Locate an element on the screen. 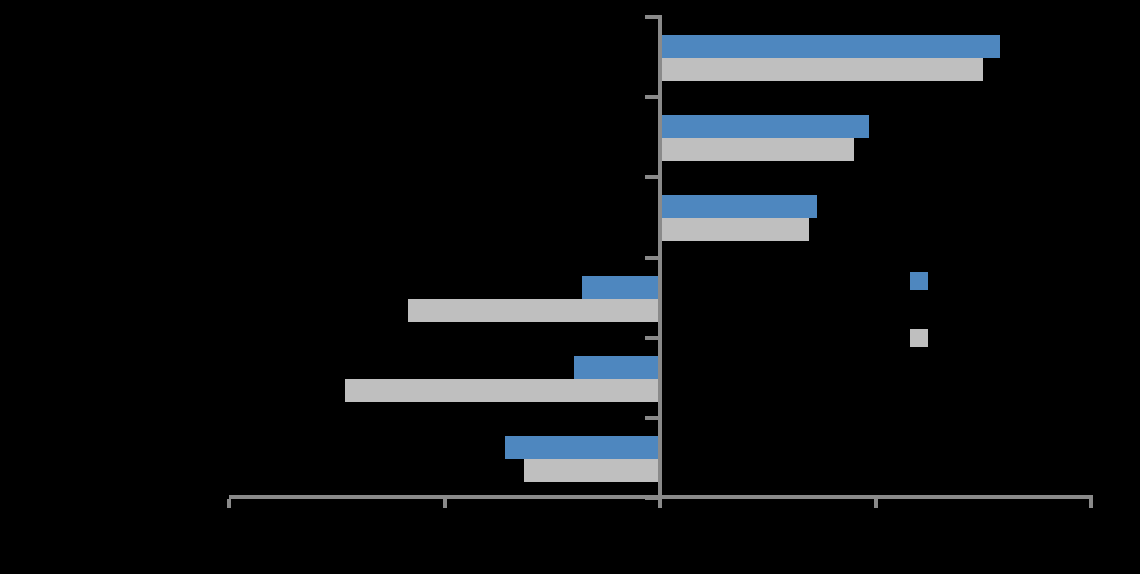 Image resolution: width=1140 pixels, height=574 pixels. legend-swatch-gray is located at coordinates (919, 338).